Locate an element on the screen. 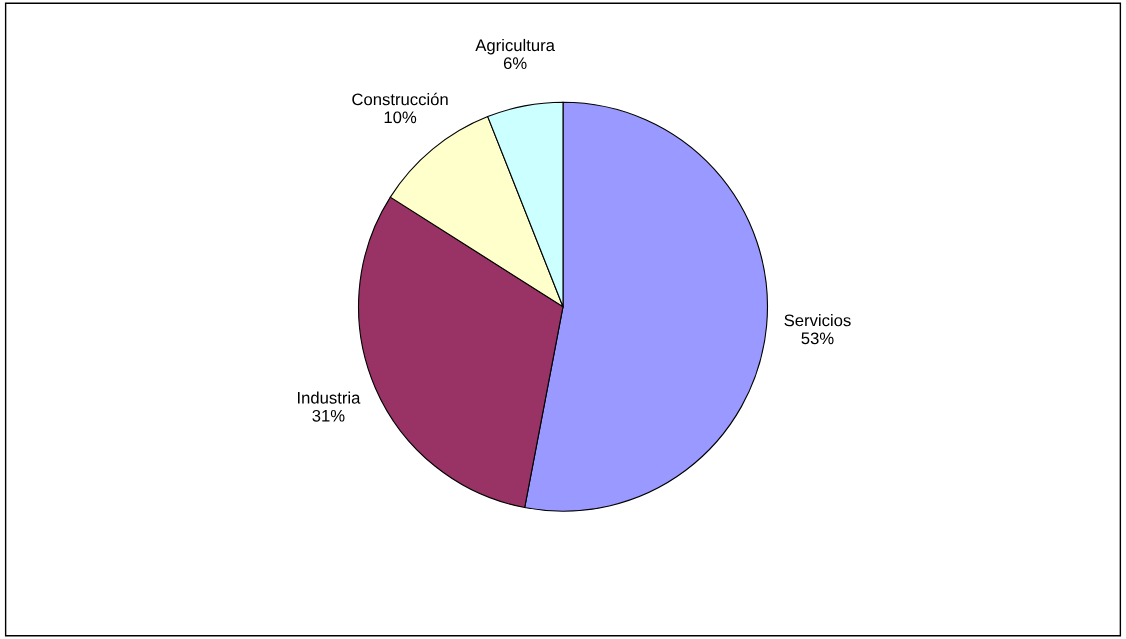 Image resolution: width=1126 pixels, height=639 pixels. data-label: 6% is located at coordinates (515, 63).